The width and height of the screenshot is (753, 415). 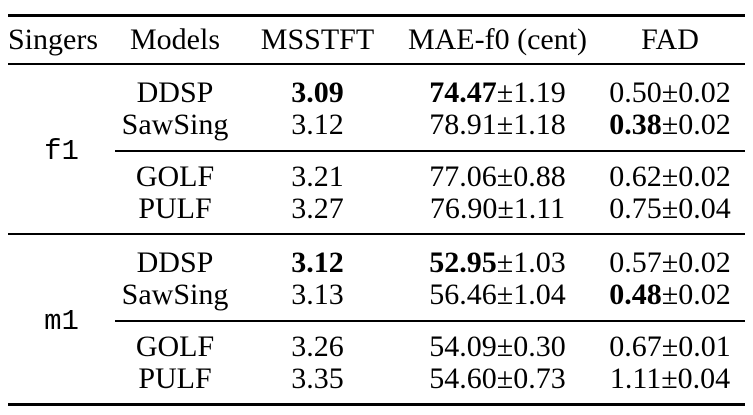 I want to click on fad-cell: 0.38±0.02, so click(x=670, y=125).